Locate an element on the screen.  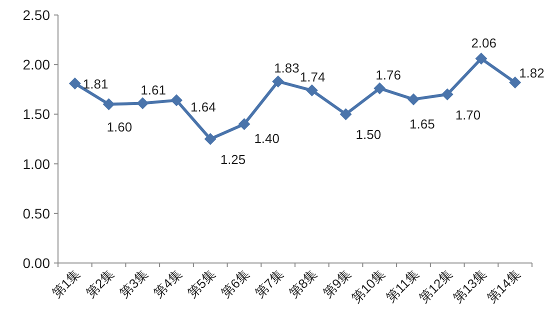
x-tick-label: 第3集 is located at coordinates (133, 283).